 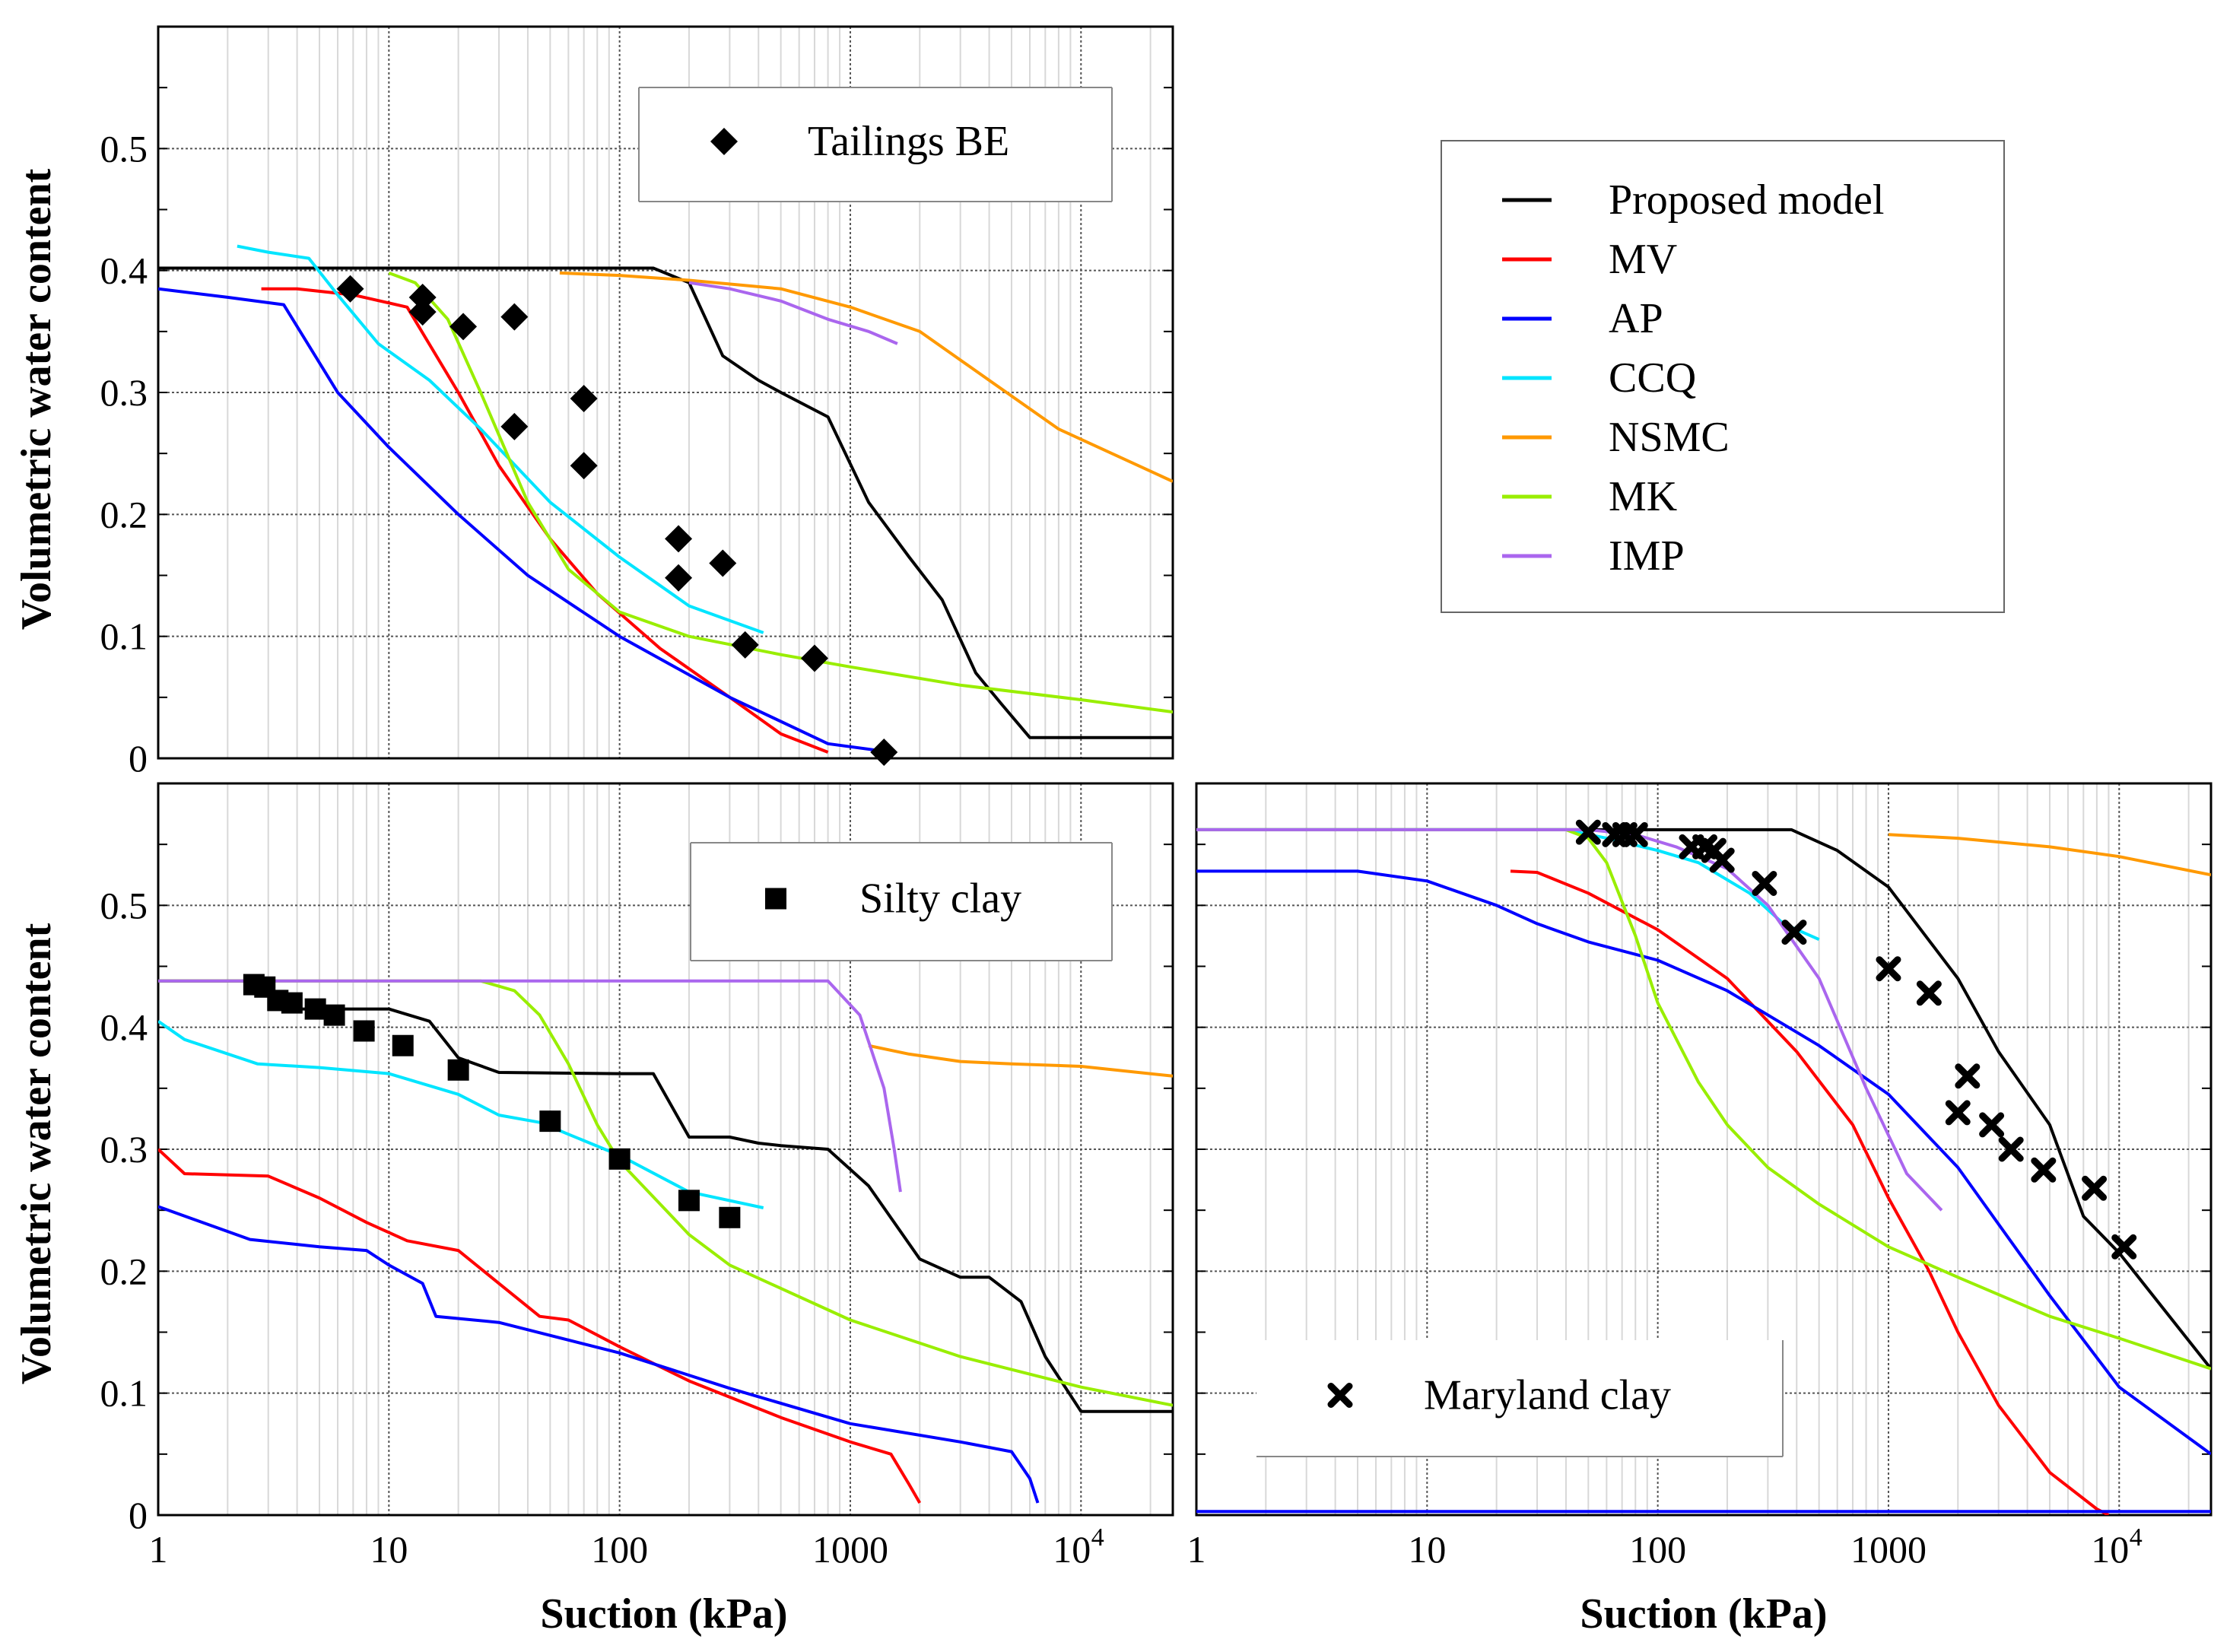 I want to click on panel-legend-label: Tailings BE, so click(x=909, y=141).